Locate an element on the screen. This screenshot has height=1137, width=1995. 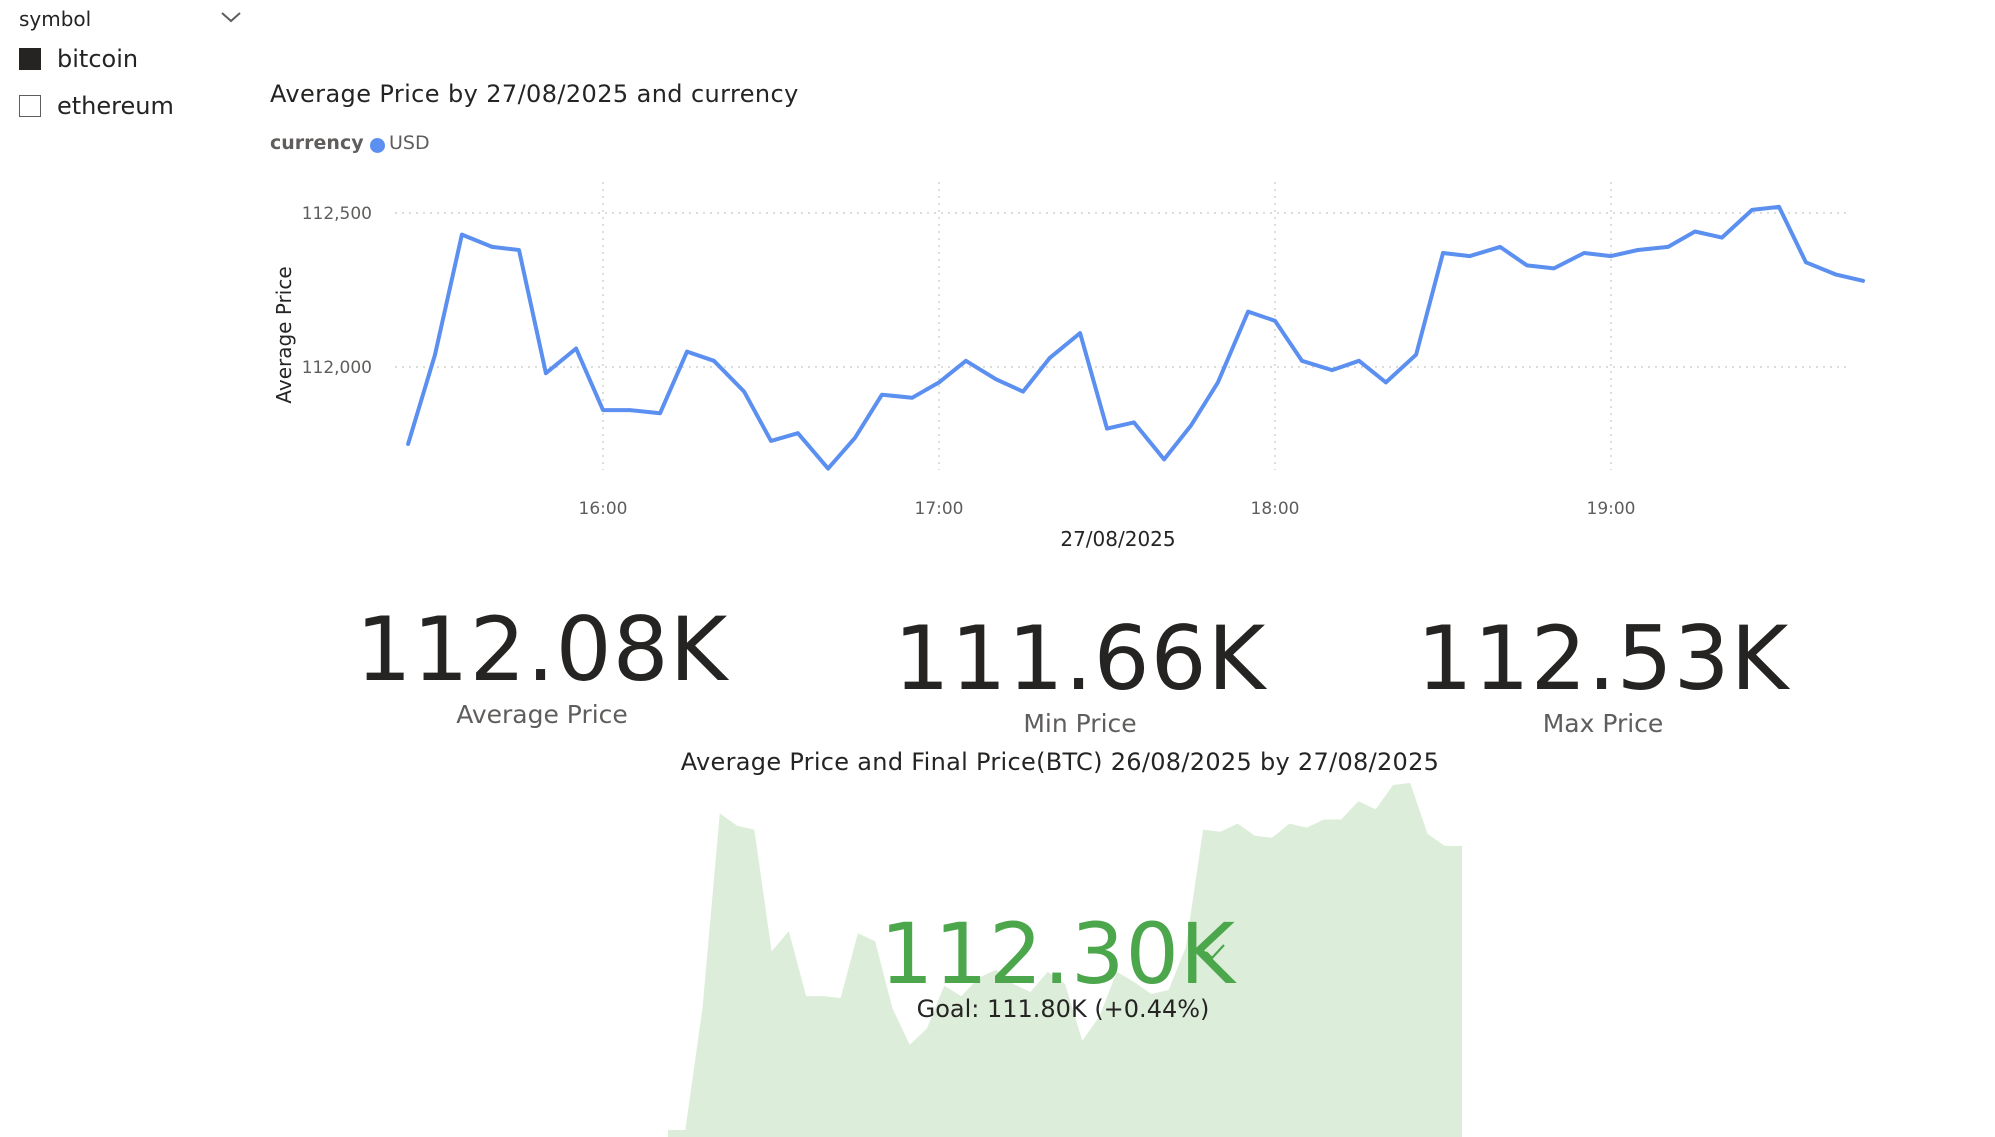
slicer-item-label: ethereum is located at coordinates (115, 106).